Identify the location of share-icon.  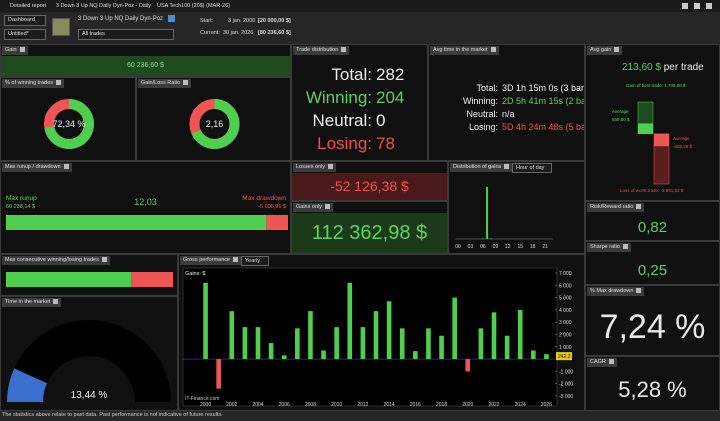
(685, 6).